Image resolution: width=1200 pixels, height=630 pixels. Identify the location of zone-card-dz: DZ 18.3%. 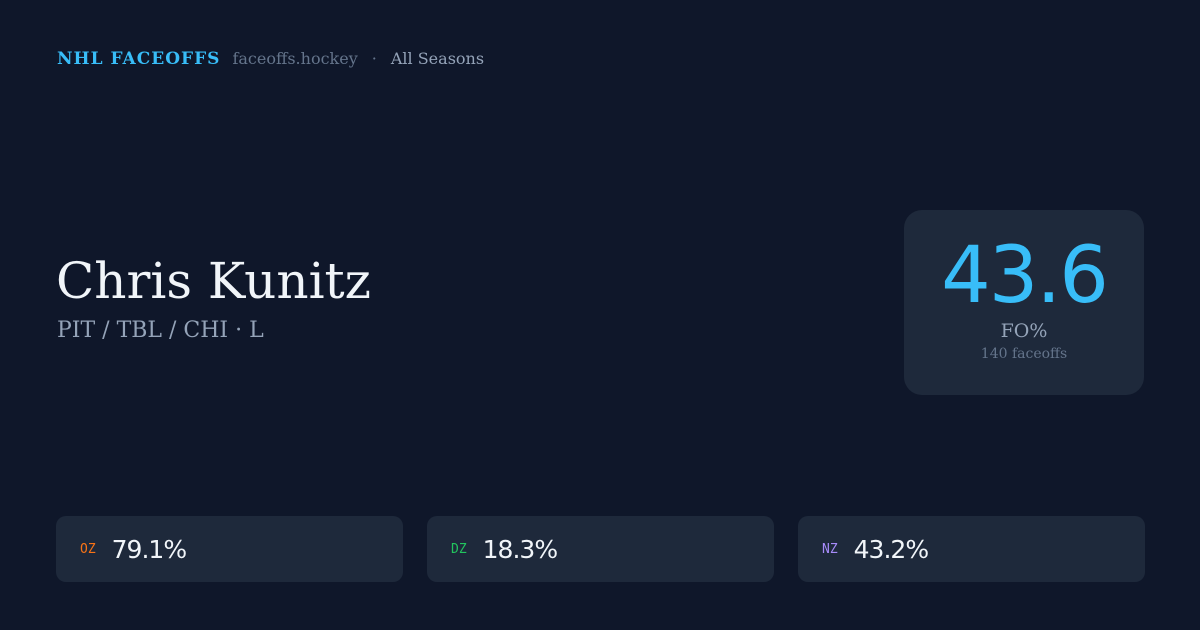
(600, 549).